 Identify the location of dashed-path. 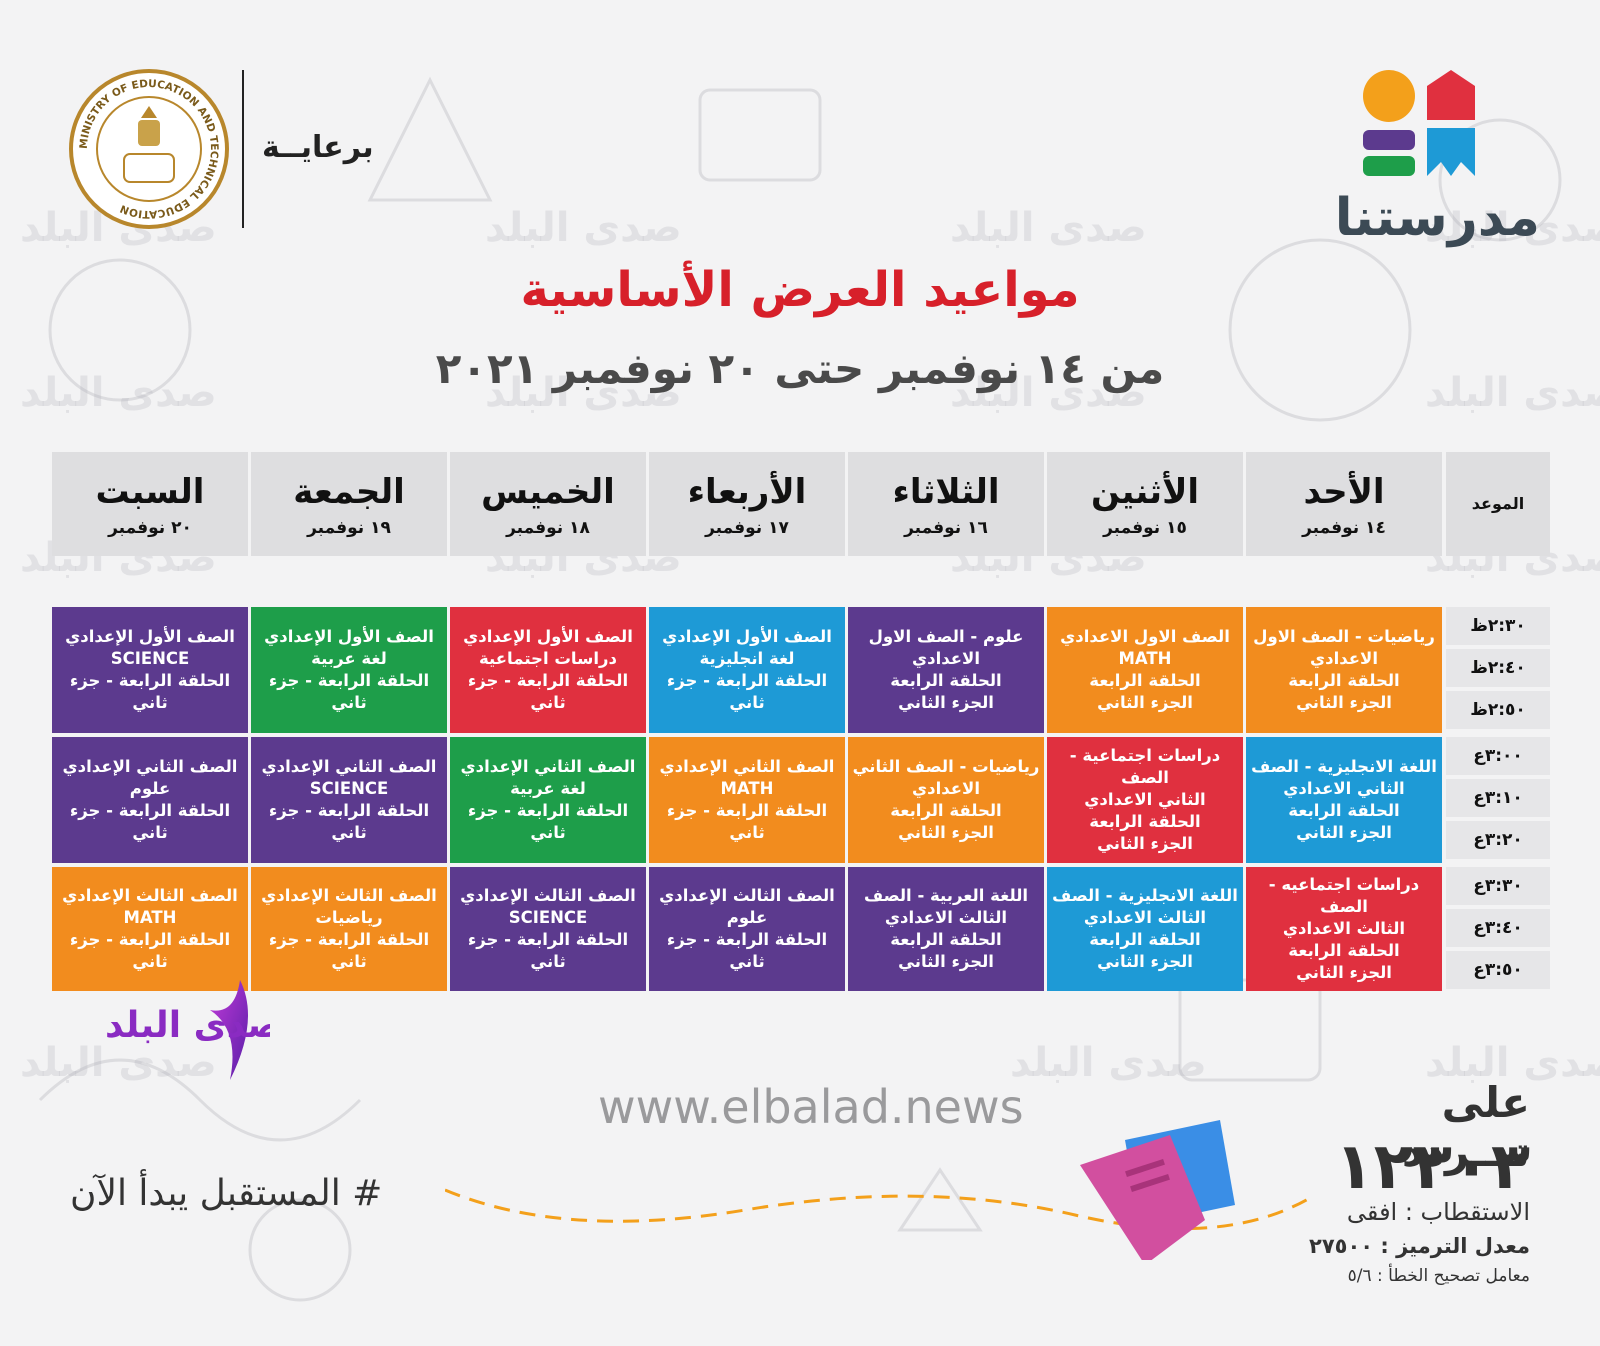
(880, 1209).